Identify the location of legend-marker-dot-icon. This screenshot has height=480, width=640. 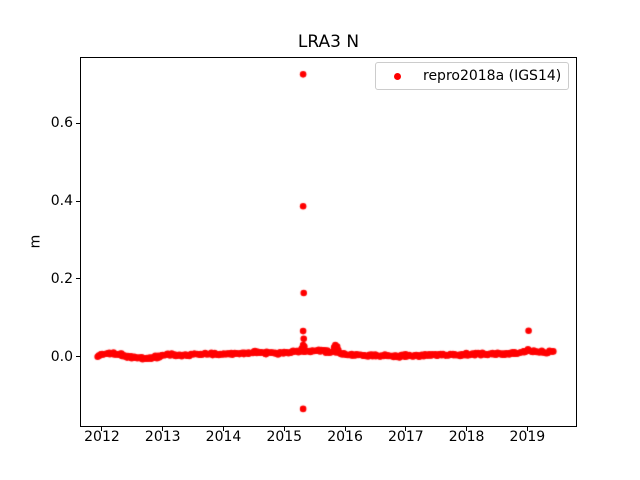
(397, 76).